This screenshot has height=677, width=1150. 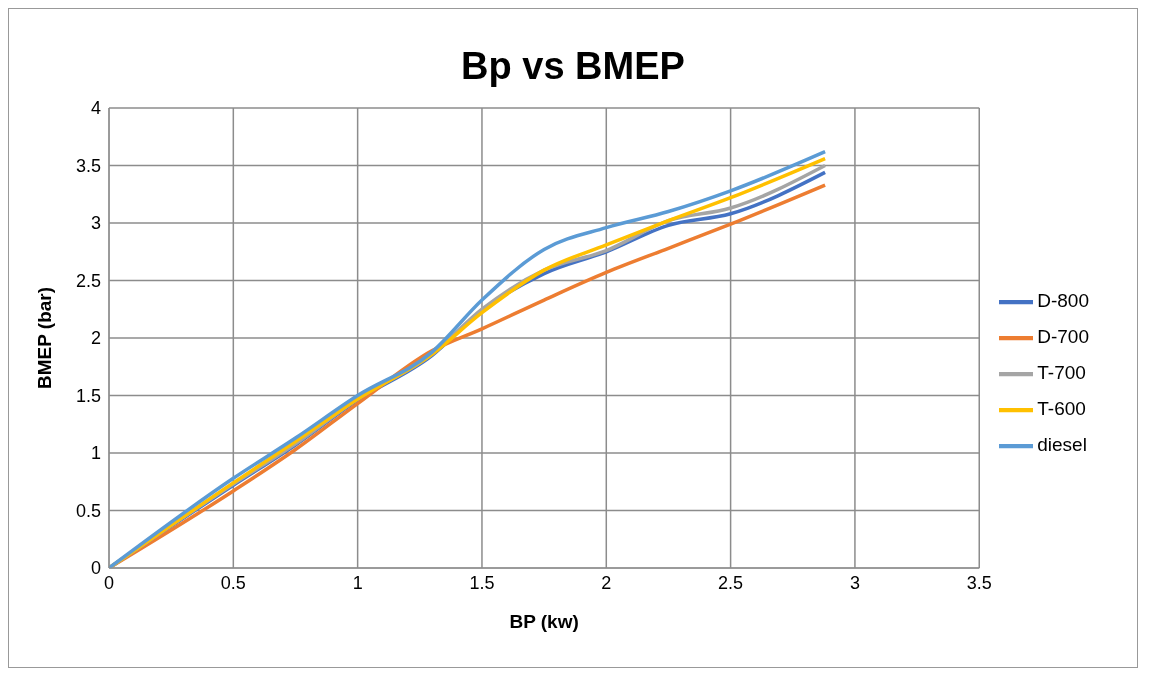 I want to click on y-tick-label: 2, so click(x=95, y=338).